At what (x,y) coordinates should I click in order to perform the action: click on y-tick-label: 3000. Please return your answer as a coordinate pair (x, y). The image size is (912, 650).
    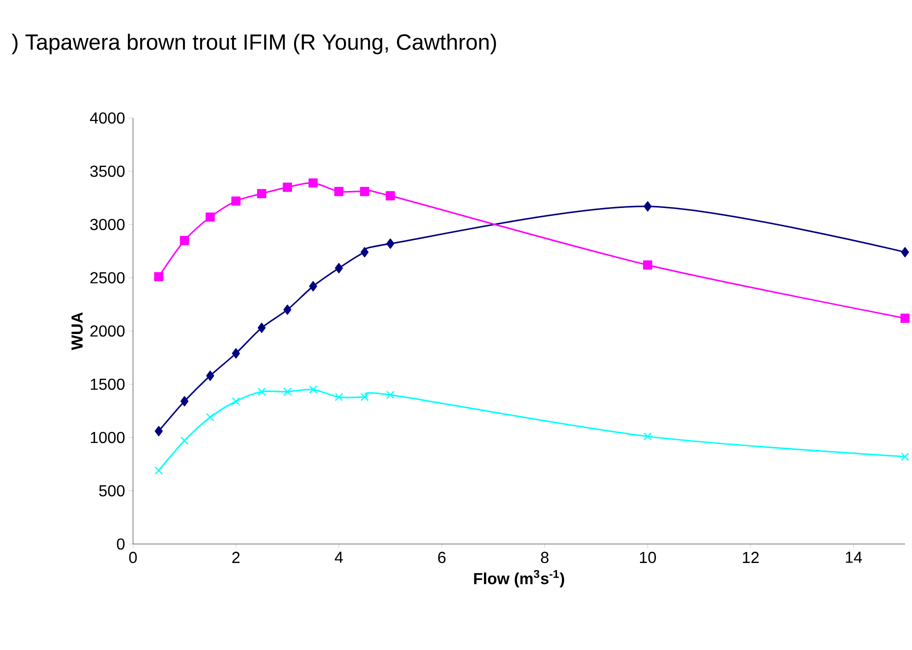
    Looking at the image, I should click on (107, 224).